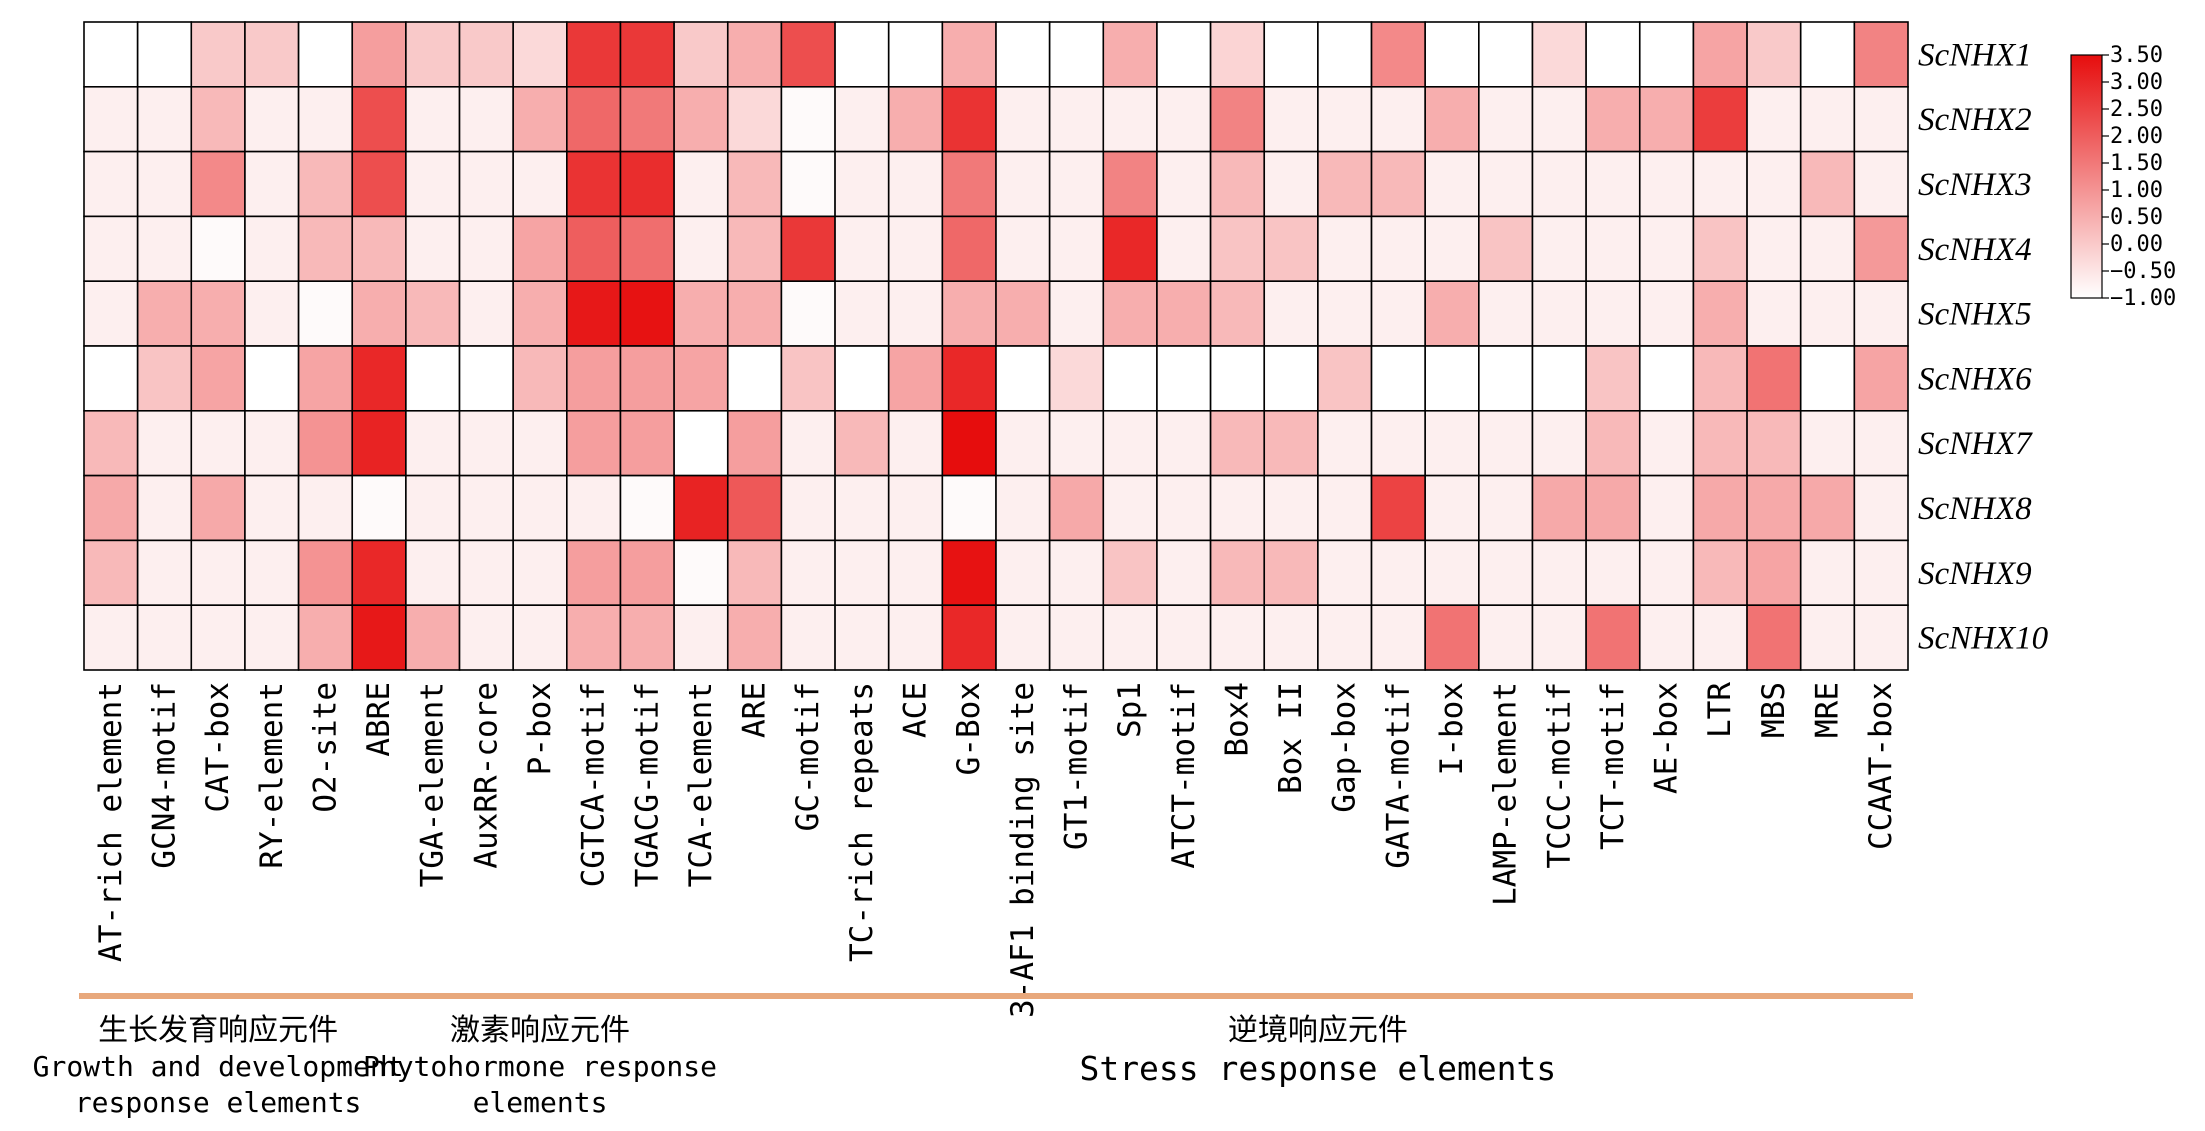 This screenshot has height=1131, width=2205. I want to click on column-label: GCN4-motif, so click(164, 775).